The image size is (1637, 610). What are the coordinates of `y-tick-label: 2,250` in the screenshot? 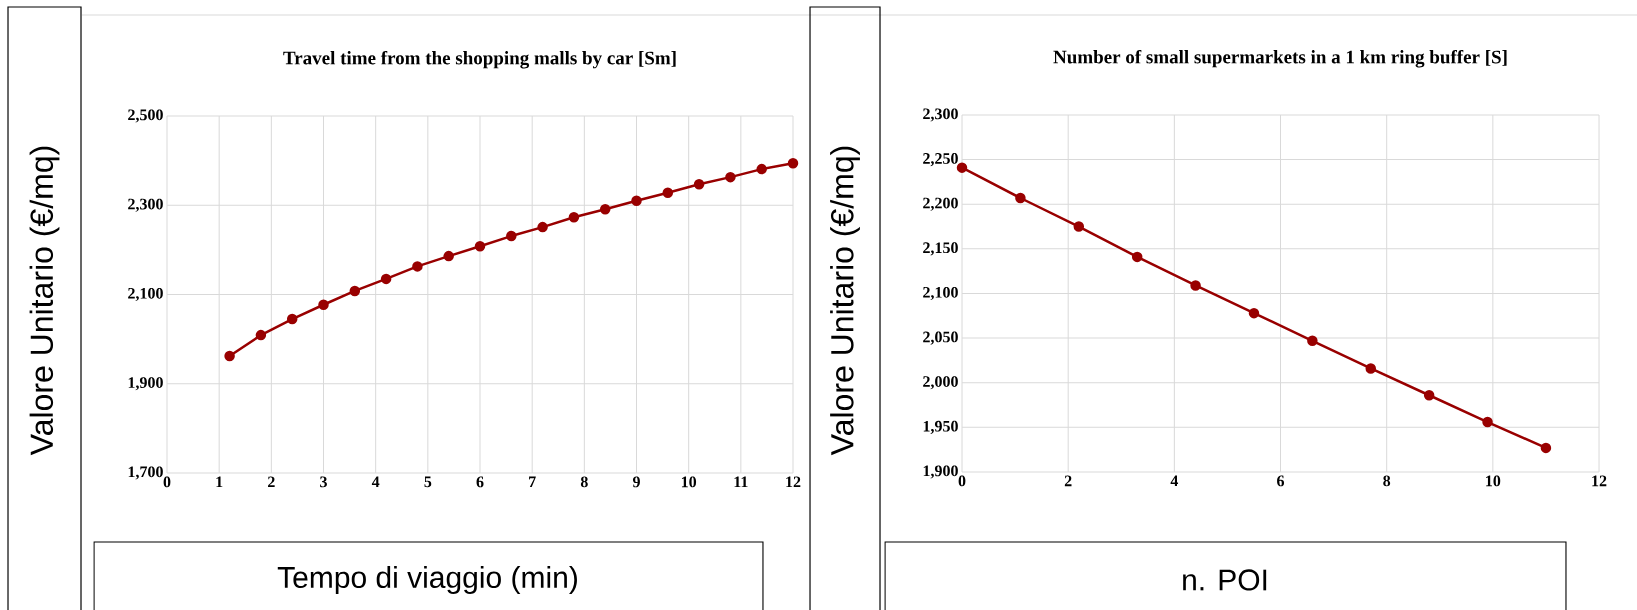 It's located at (940, 160).